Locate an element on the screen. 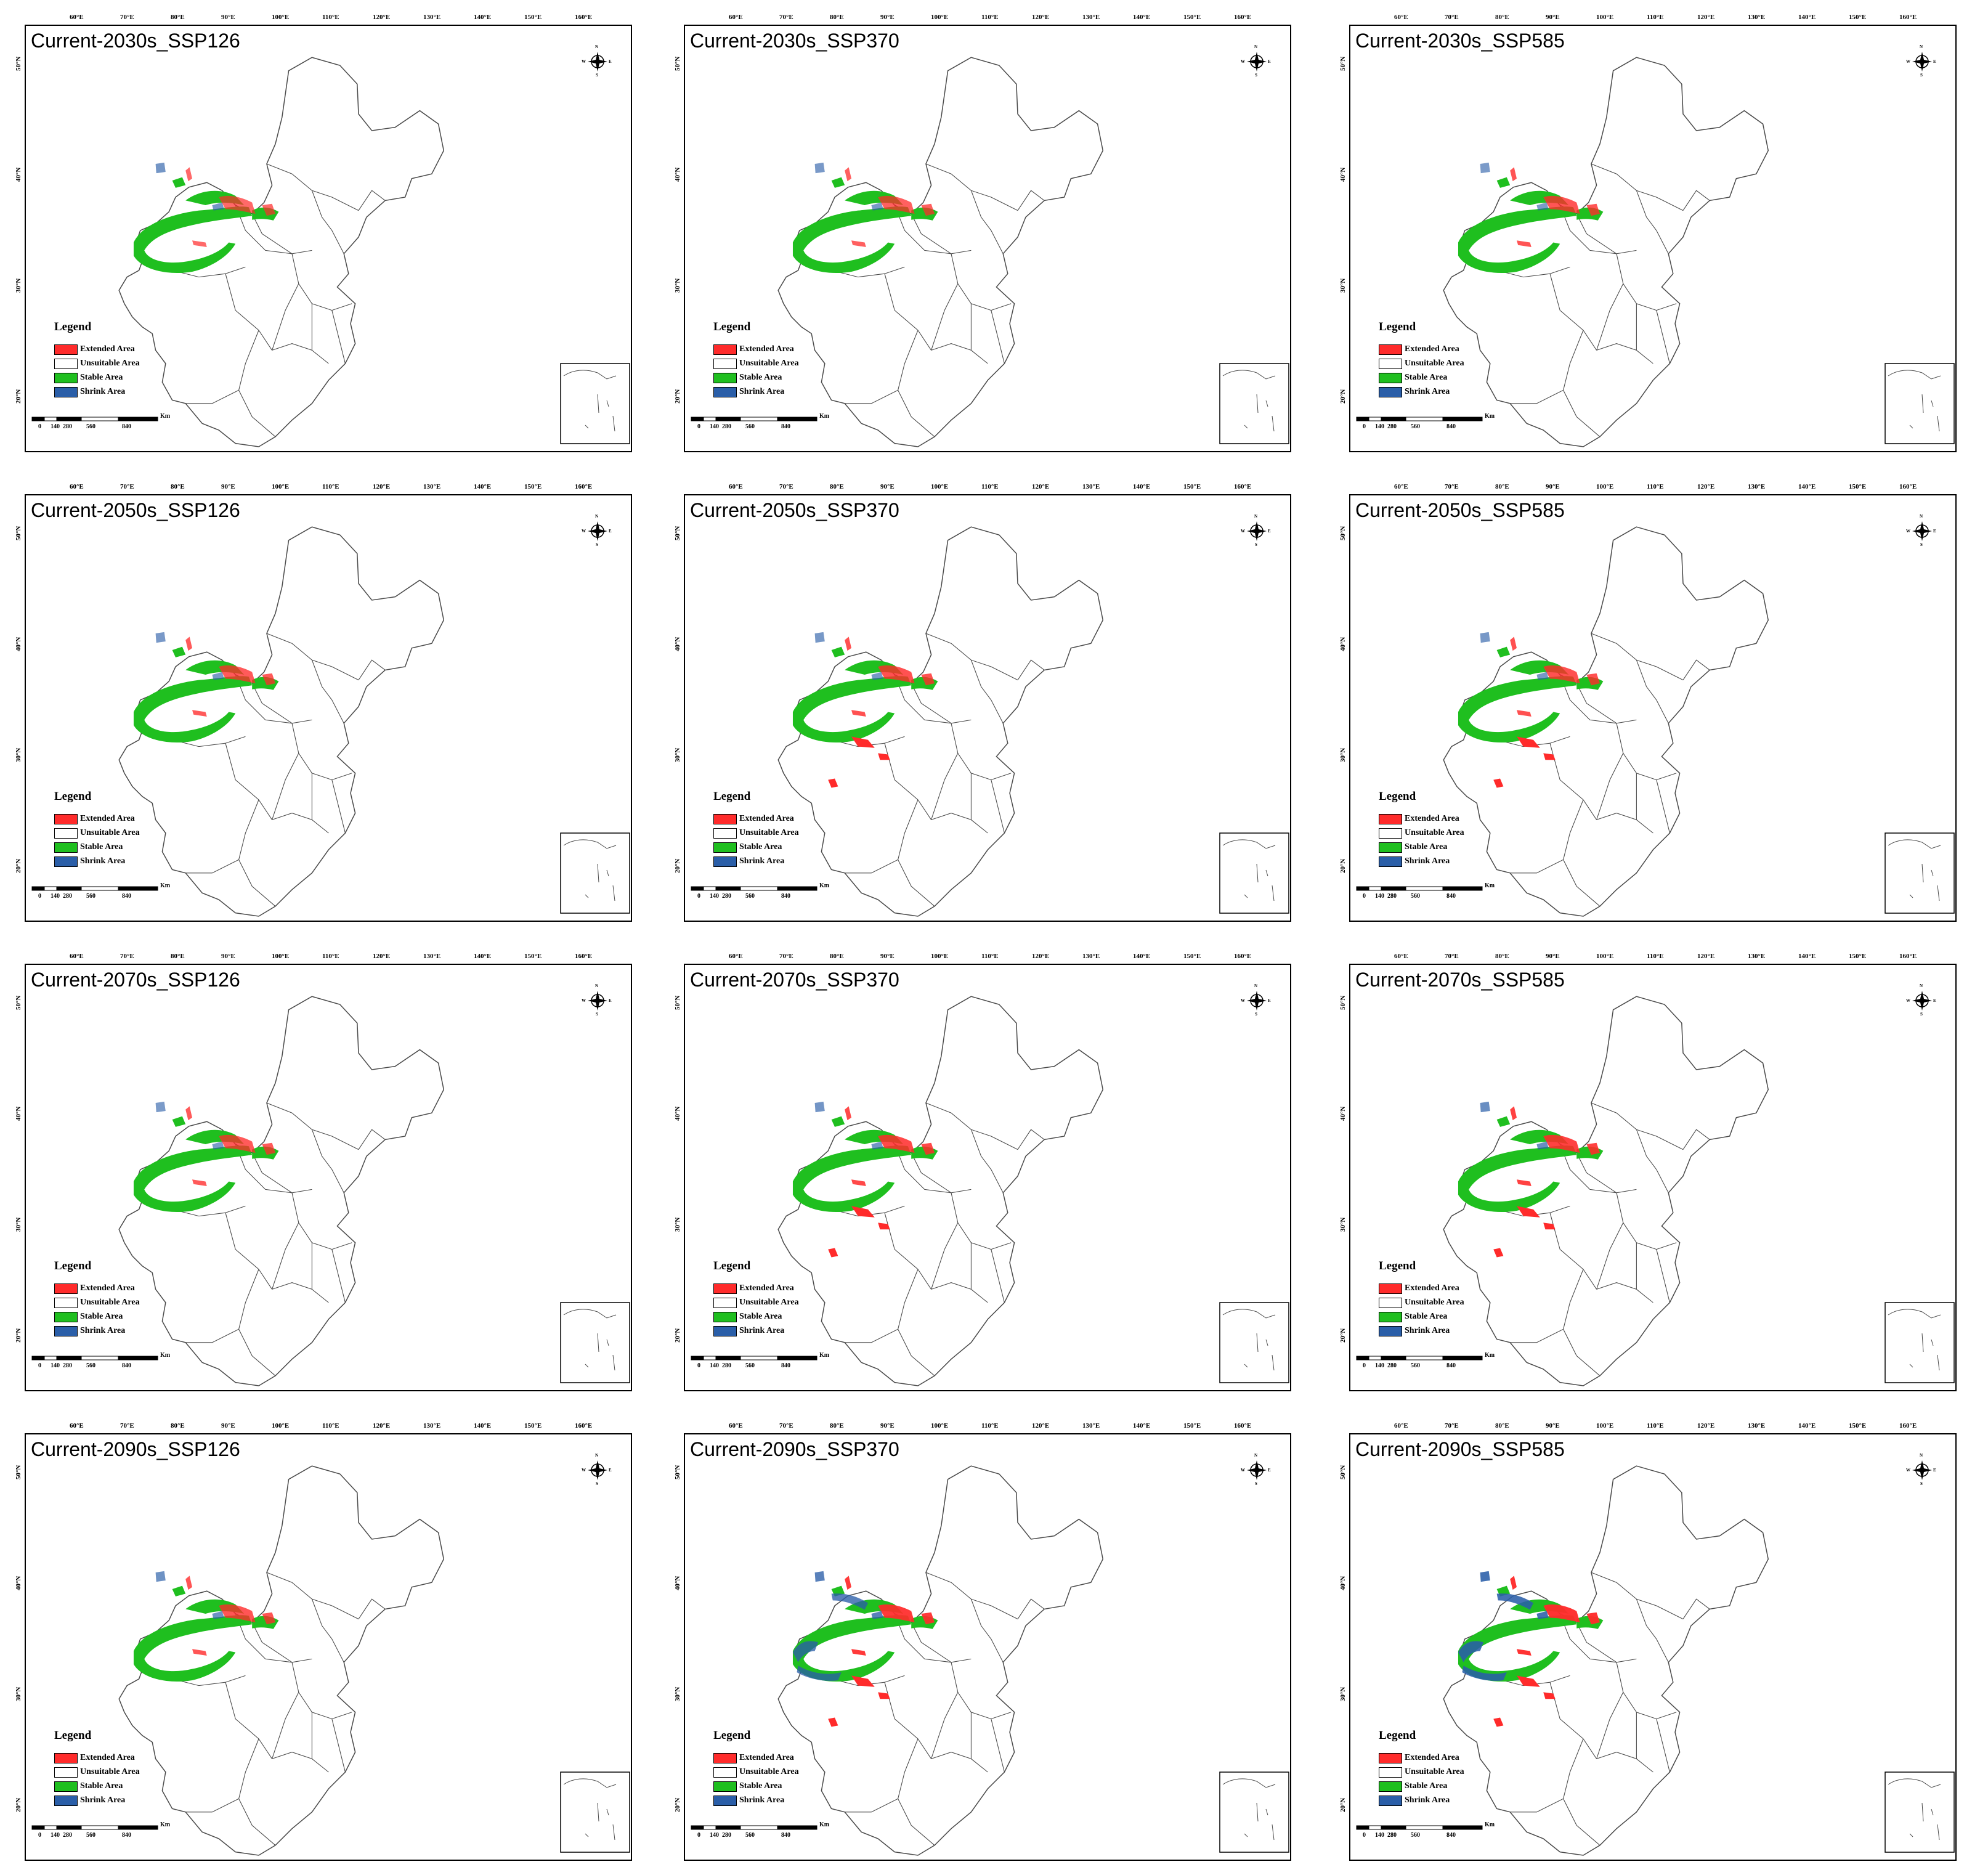 The height and width of the screenshot is (1875, 1988). legend-label: Extended Area is located at coordinates (766, 819).